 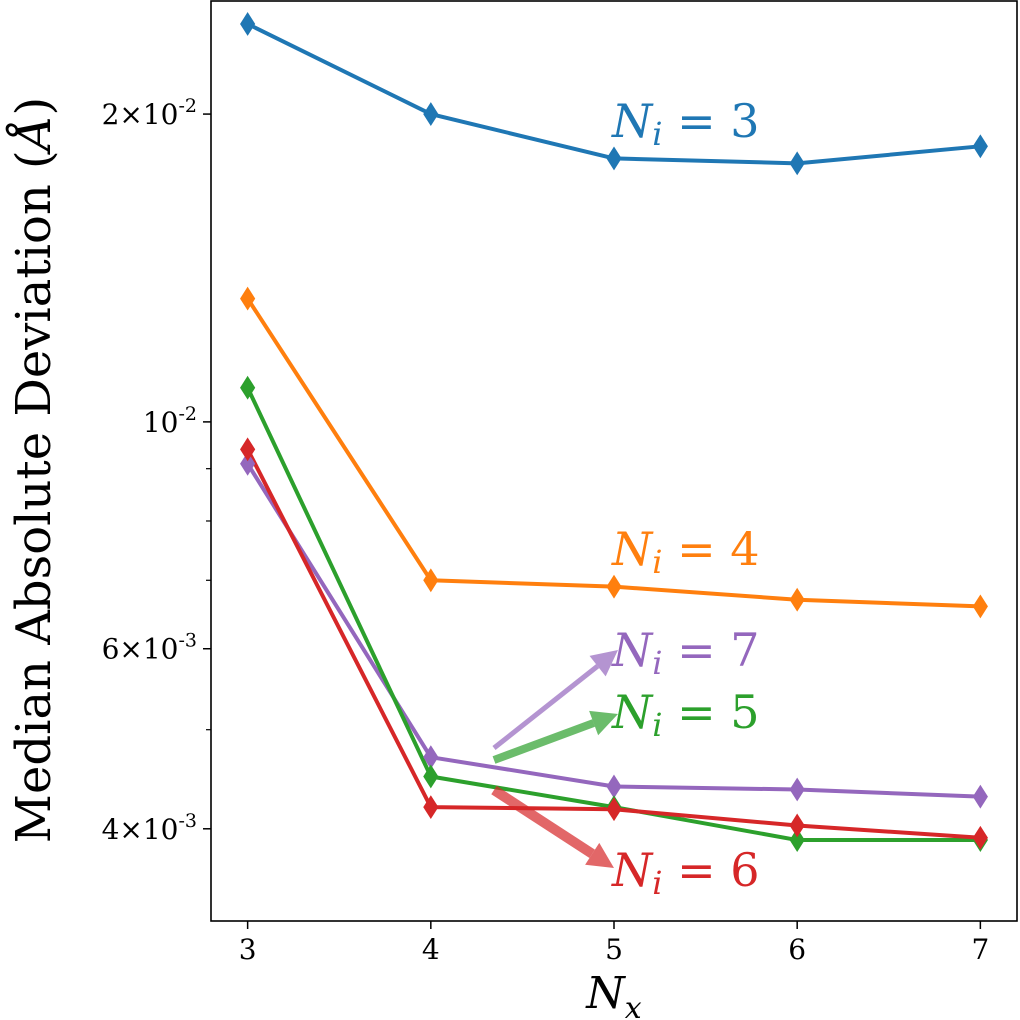 What do you see at coordinates (140, 649) in the screenshot?
I see `y-tick-mantissa: 6×10` at bounding box center [140, 649].